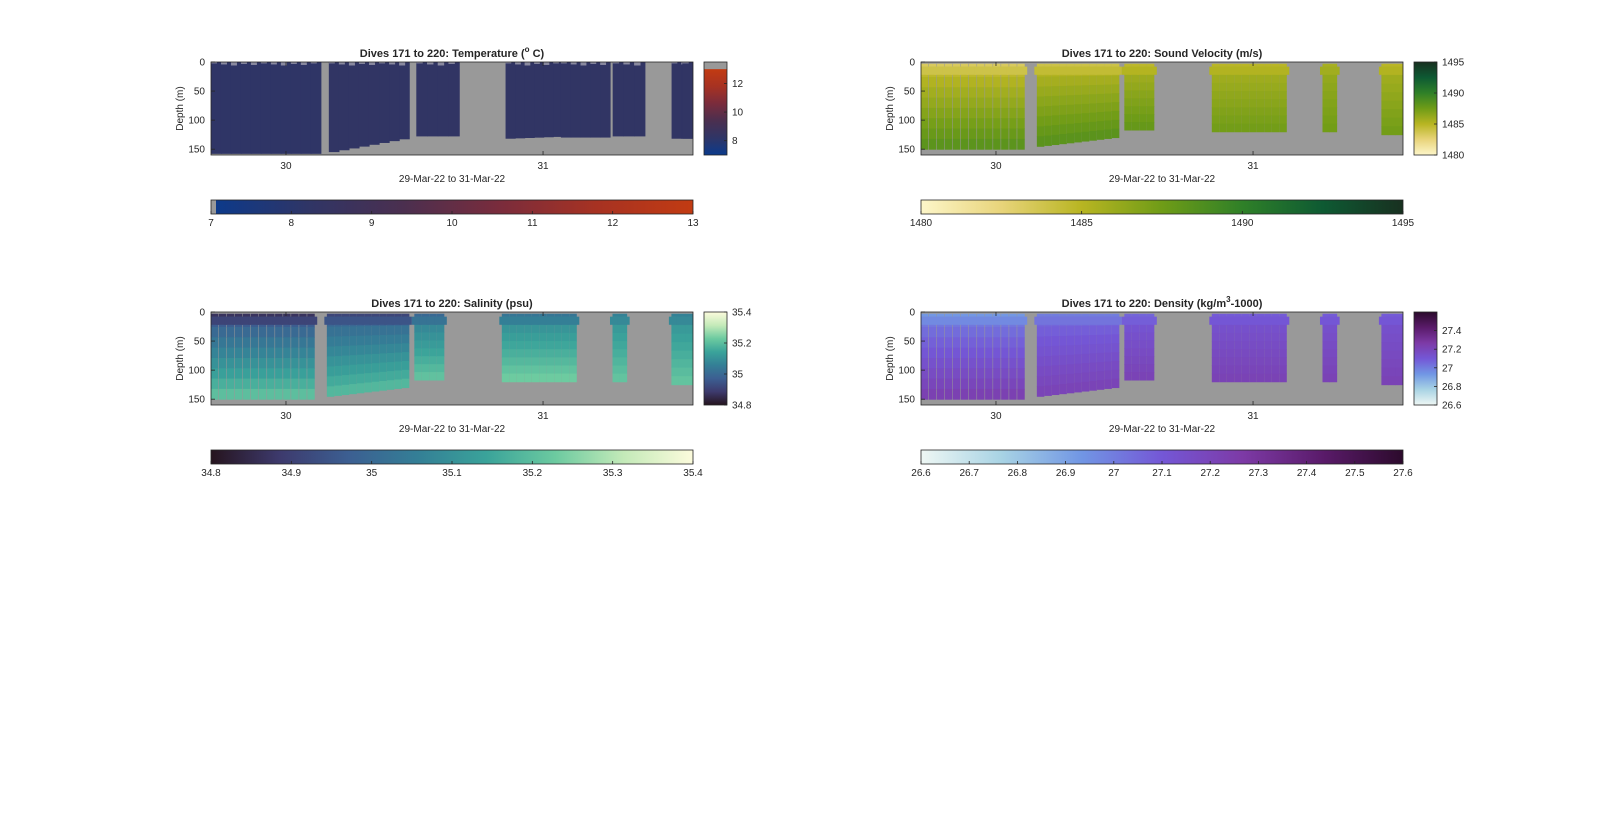 The height and width of the screenshot is (835, 1600). Describe the element at coordinates (483, 108) in the screenshot. I see `plot-data` at that location.